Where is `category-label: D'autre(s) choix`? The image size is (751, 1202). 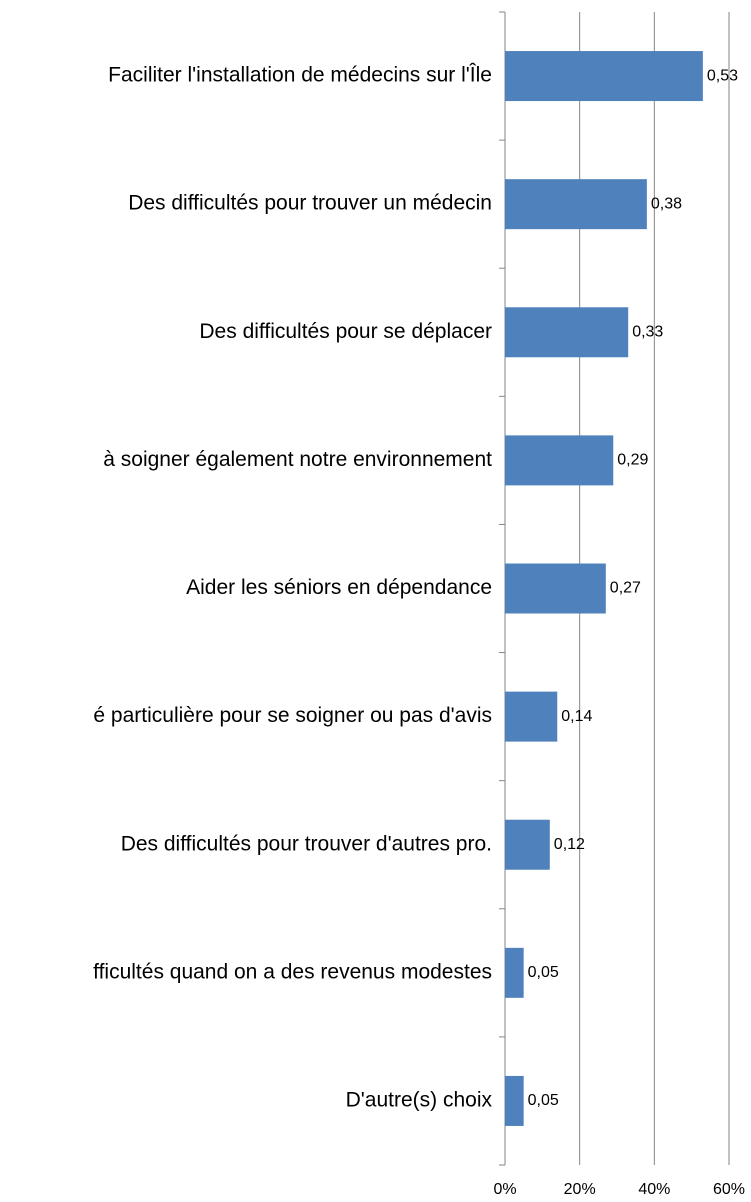
category-label: D'autre(s) choix is located at coordinates (419, 1099).